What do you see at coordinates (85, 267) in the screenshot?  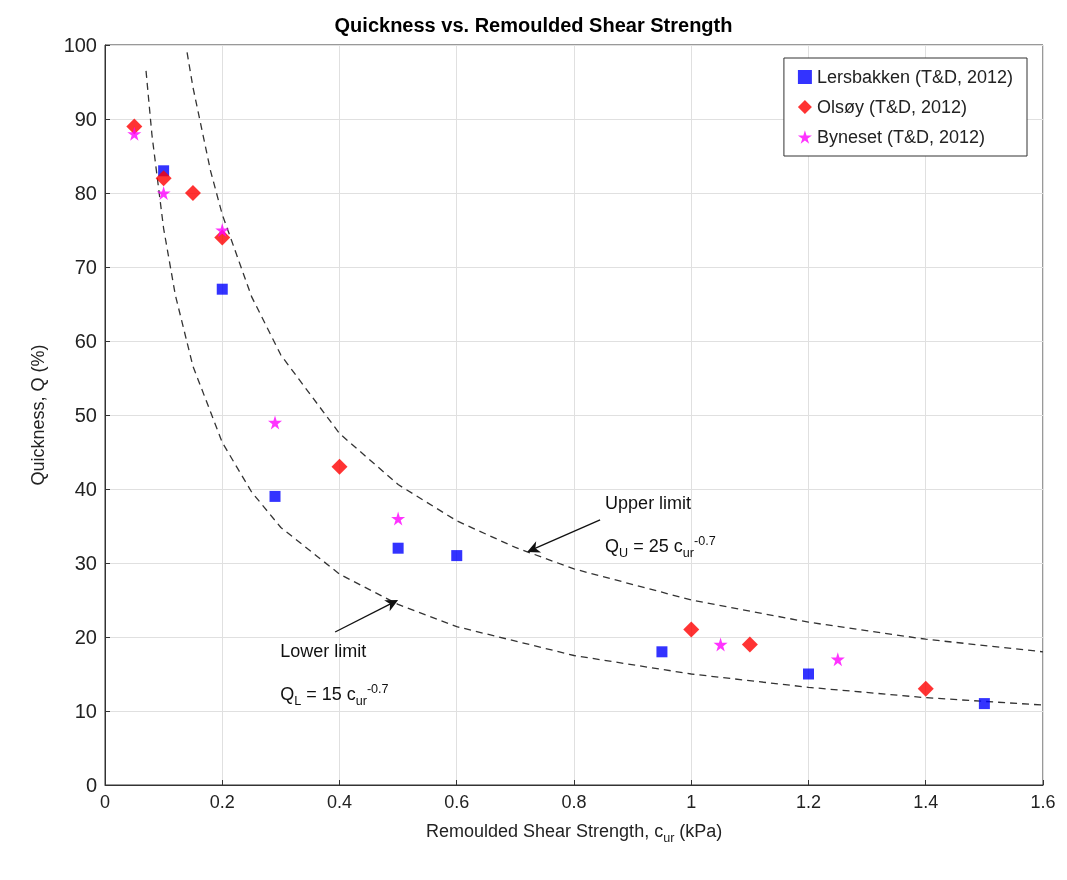 I see `y-tick-label: 70` at bounding box center [85, 267].